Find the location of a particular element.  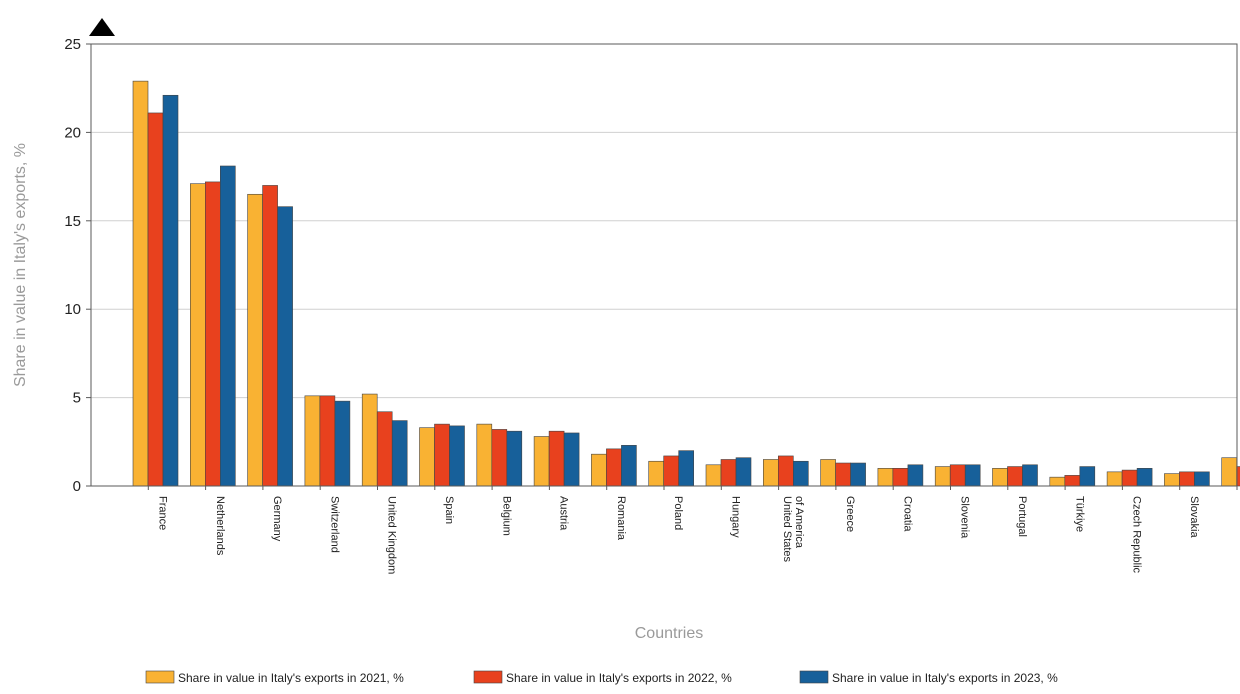

x-category-label-line: United Kingdom is located at coordinates (392, 535).